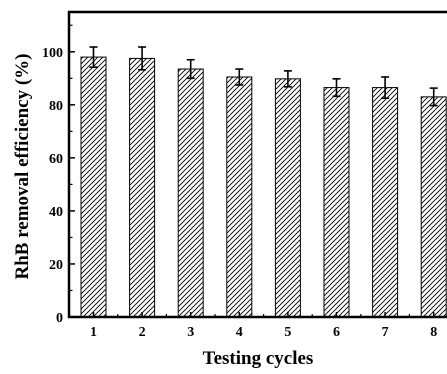  What do you see at coordinates (287, 332) in the screenshot?
I see `x-tick-label-5: 5` at bounding box center [287, 332].